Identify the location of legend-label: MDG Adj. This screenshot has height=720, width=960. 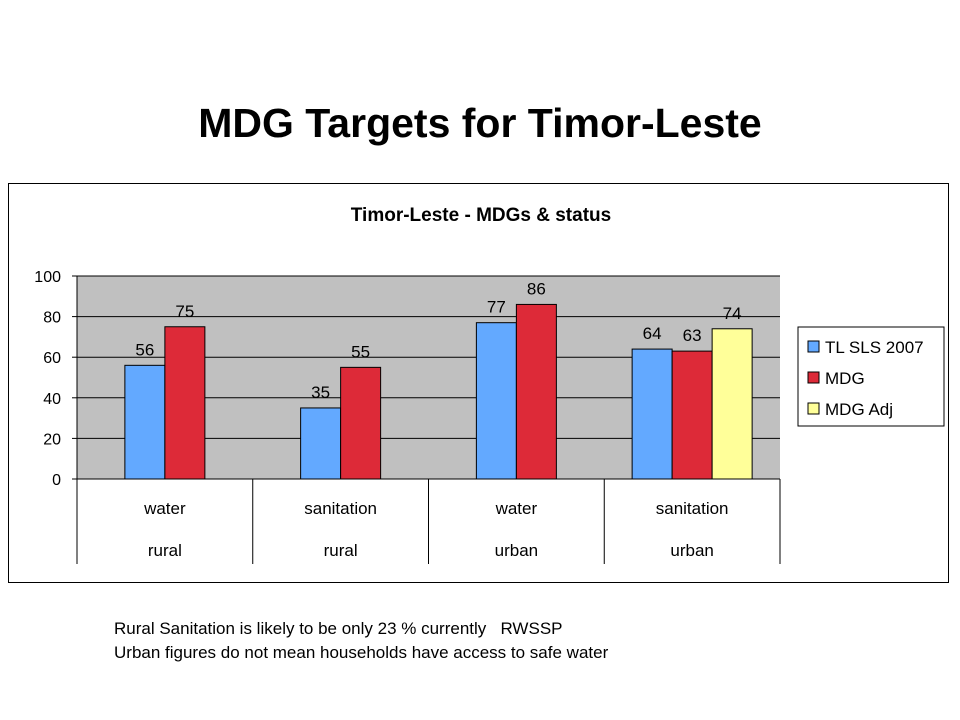
(859, 409).